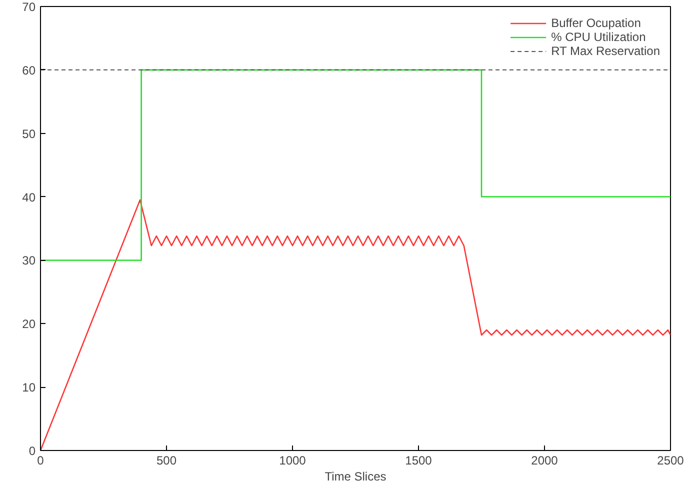  I want to click on x-tick-label: 0, so click(40, 461).